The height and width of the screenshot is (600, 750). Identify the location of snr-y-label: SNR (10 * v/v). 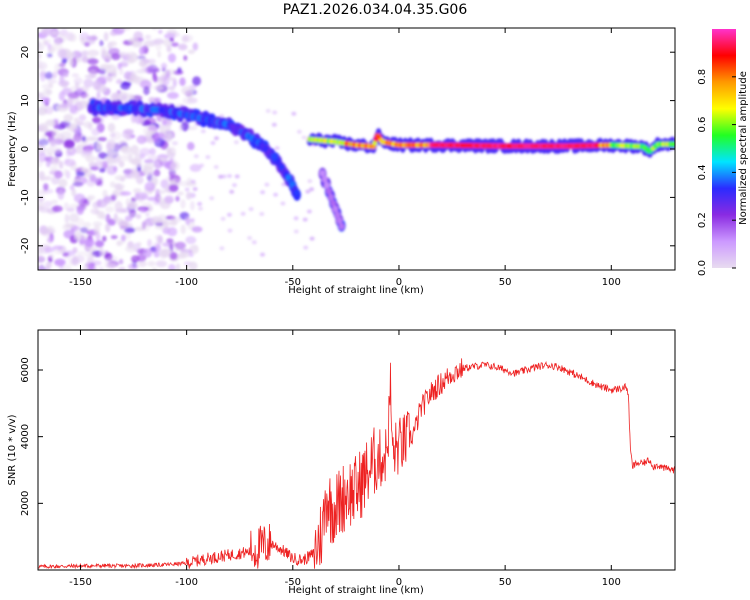
(12, 449).